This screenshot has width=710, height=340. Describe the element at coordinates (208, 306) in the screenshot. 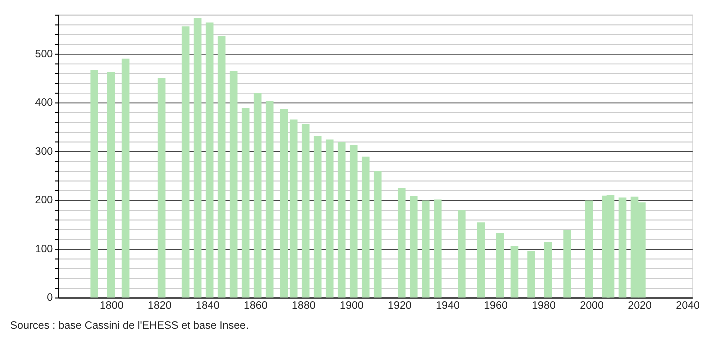

I see `x-tick-label: 1840` at that location.